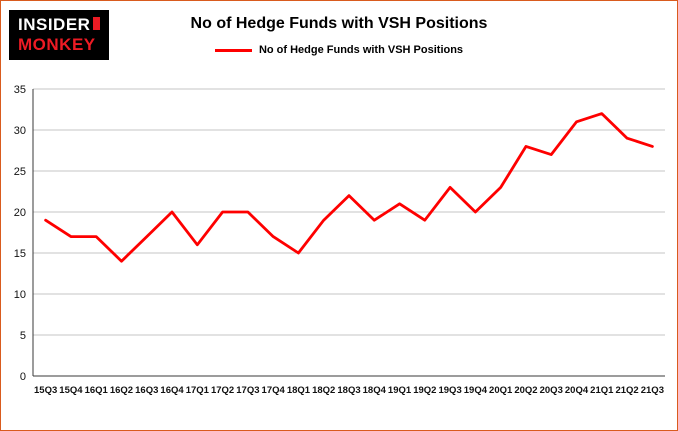 The width and height of the screenshot is (678, 431). What do you see at coordinates (375, 390) in the screenshot?
I see `x-tick-label: 18Q4` at bounding box center [375, 390].